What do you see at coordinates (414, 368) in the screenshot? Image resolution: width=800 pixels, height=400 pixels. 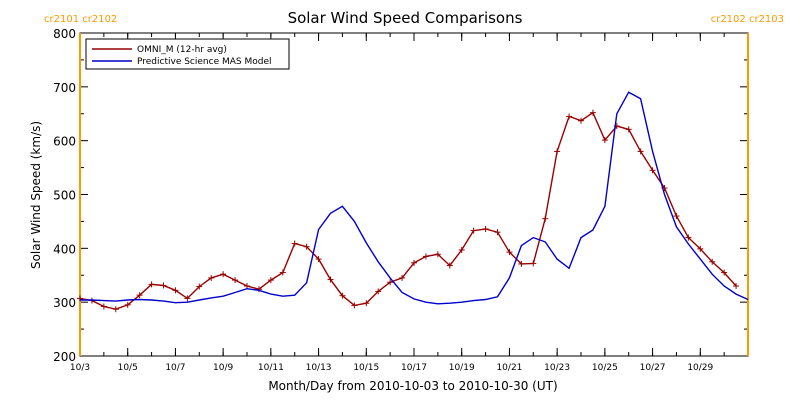 I see `x-tick-label: 10/17` at bounding box center [414, 368].